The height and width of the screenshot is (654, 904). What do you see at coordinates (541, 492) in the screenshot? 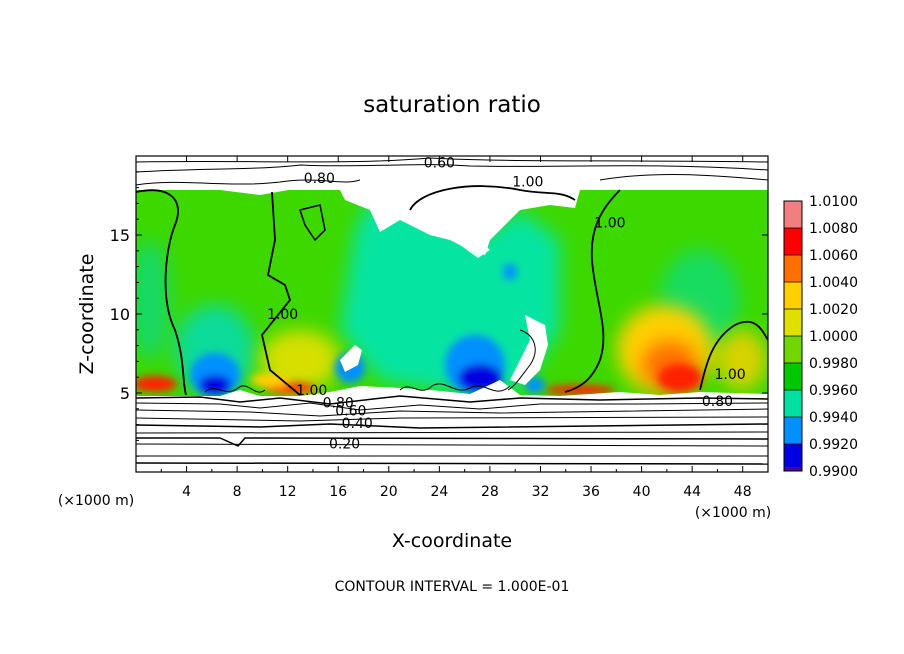
I see `x-tick-label: 32` at bounding box center [541, 492].